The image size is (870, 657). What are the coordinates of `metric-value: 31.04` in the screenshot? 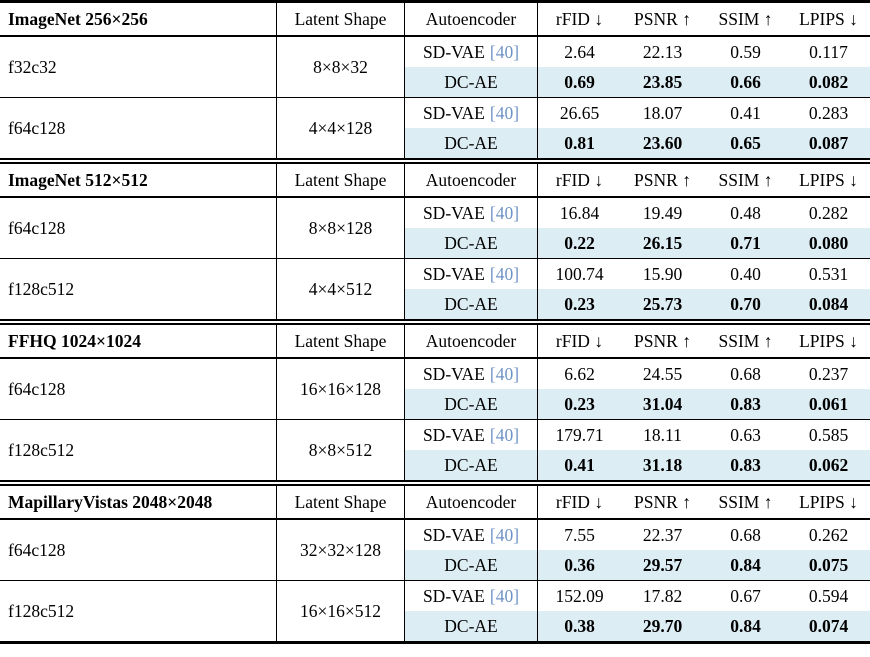 It's located at (662, 403).